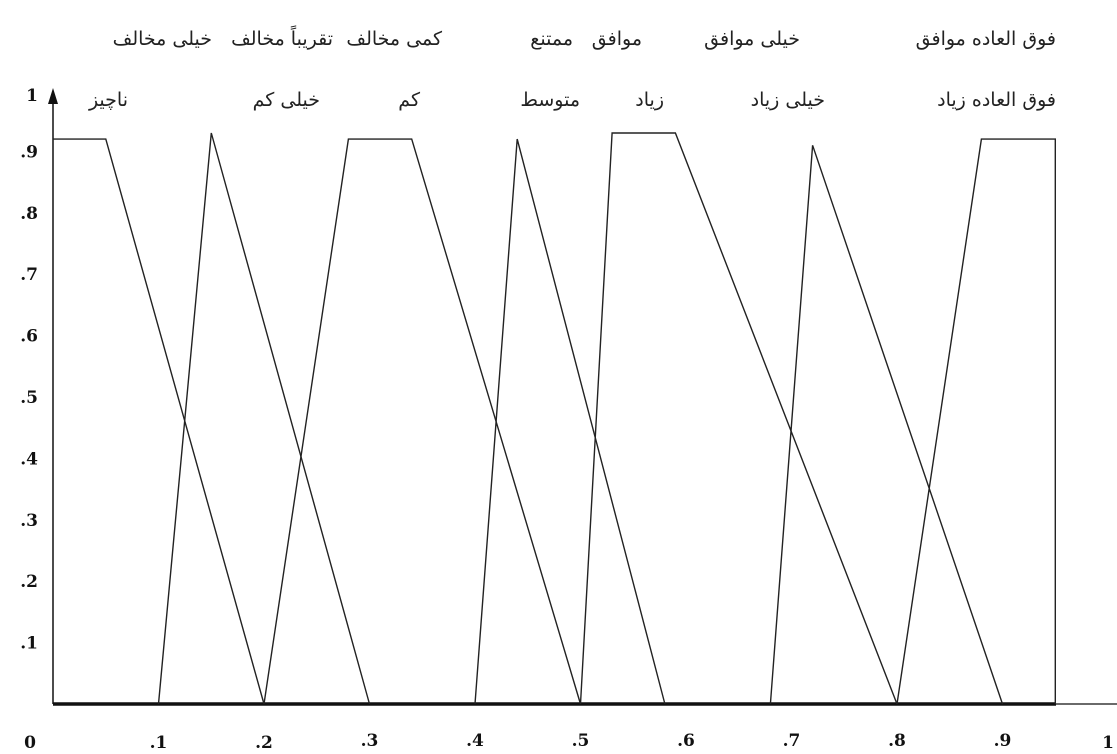 This screenshot has width=1117, height=754. Describe the element at coordinates (53, 96) in the screenshot. I see `y-axis-arrow` at that location.